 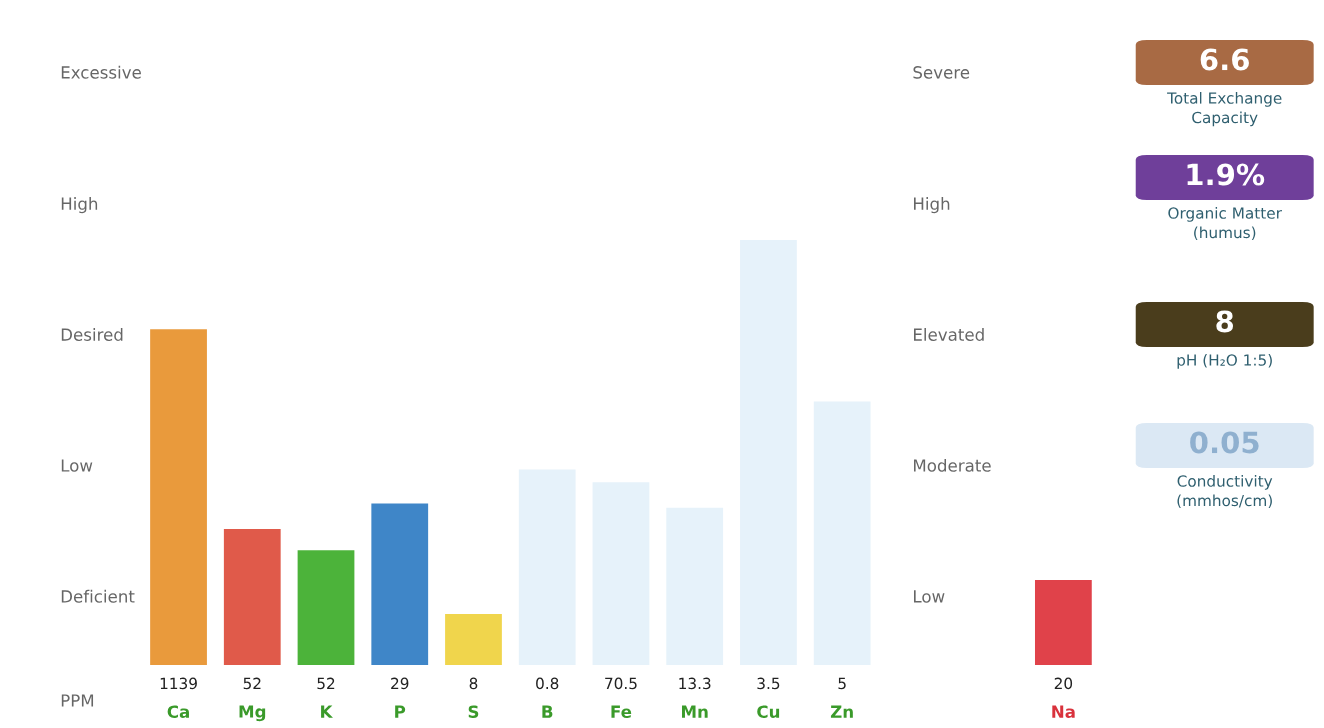 What do you see at coordinates (473, 697) in the screenshot?
I see `x-tick-label: 8 S` at bounding box center [473, 697].